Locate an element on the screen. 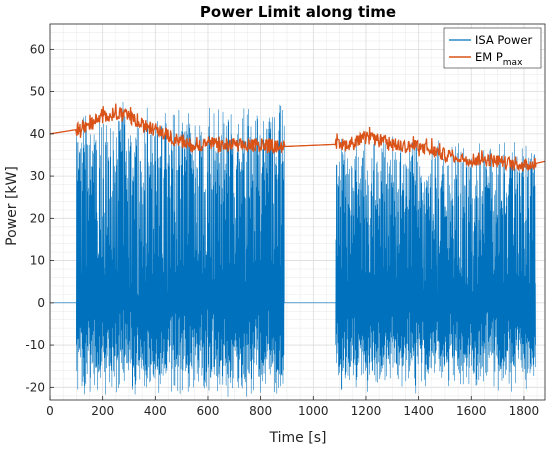 The image size is (550, 451). x-tick-label: 600 is located at coordinates (208, 411).